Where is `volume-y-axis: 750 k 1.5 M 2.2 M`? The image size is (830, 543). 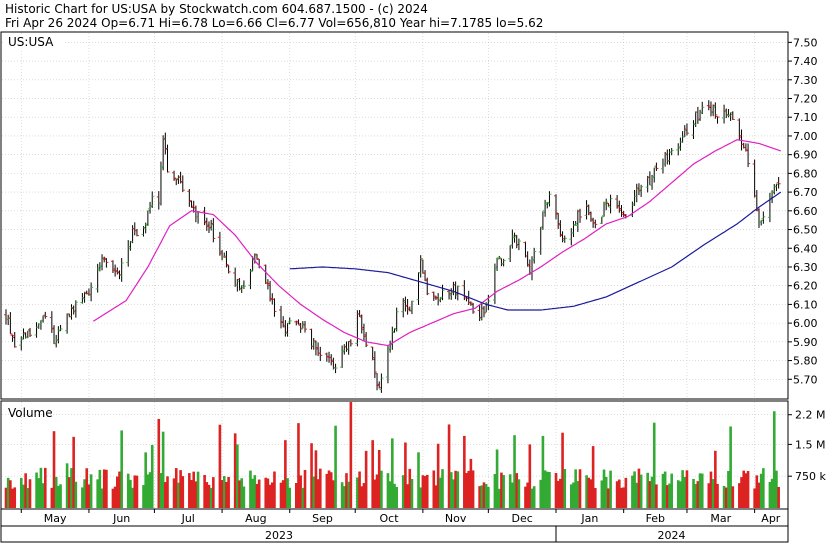 volume-y-axis: 750 k 1.5 M 2.2 M is located at coordinates (807, 446).